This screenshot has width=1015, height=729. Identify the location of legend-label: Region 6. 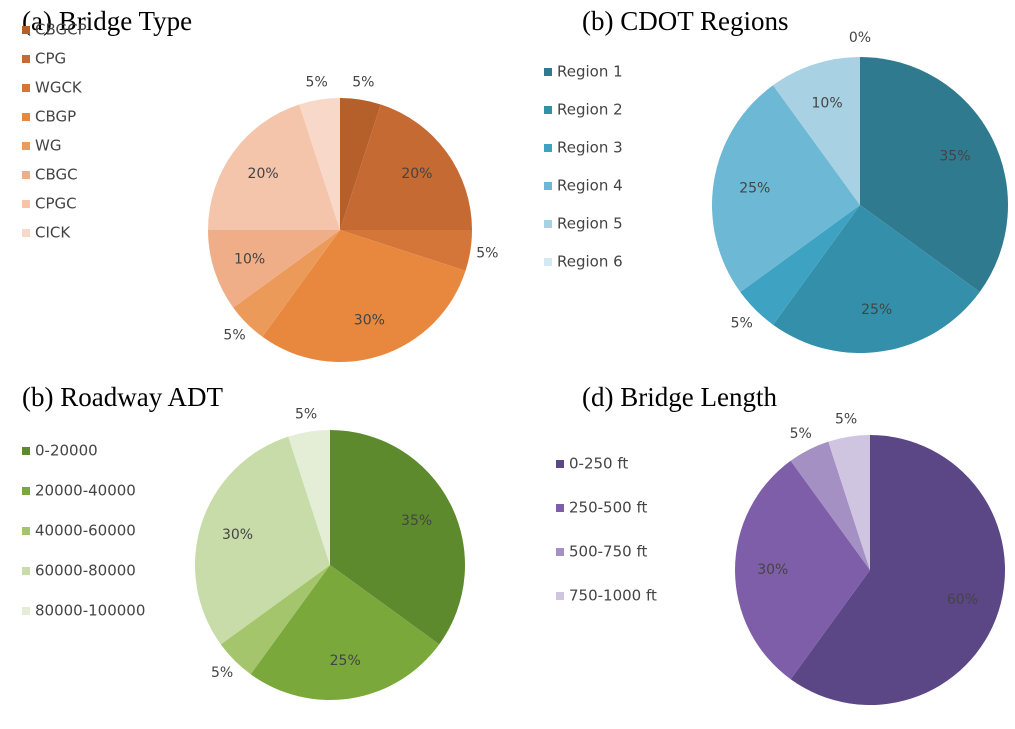
(590, 262).